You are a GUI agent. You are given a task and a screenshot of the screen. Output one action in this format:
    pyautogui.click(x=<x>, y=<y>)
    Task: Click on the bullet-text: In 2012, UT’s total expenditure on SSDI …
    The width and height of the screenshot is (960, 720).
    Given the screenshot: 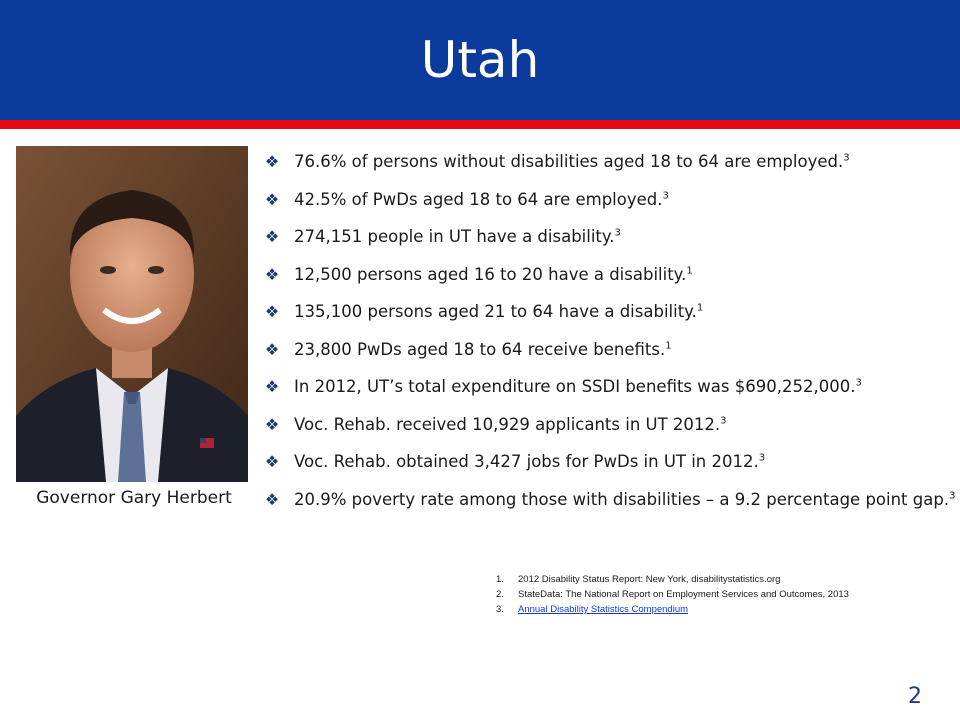 What is the action you would take?
    pyautogui.click(x=575, y=386)
    